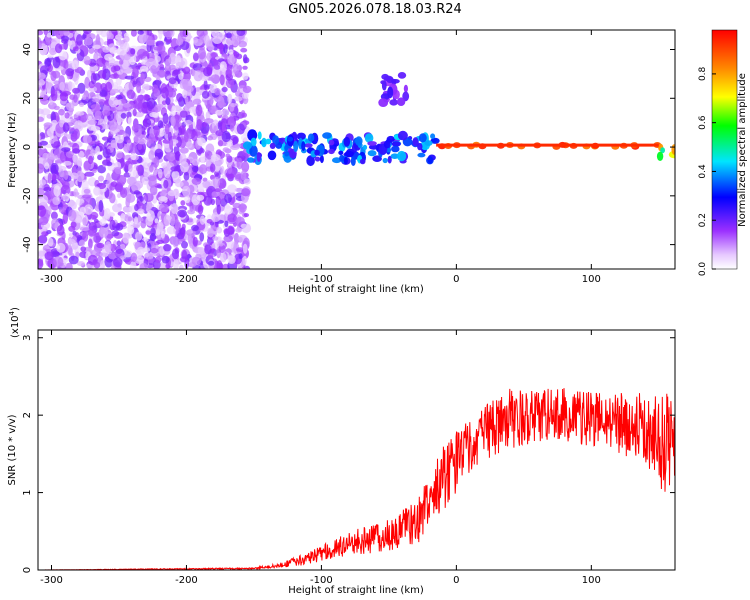  Describe the element at coordinates (14, 322) in the screenshot. I see `snr-y-multiplier: (x104)` at that location.